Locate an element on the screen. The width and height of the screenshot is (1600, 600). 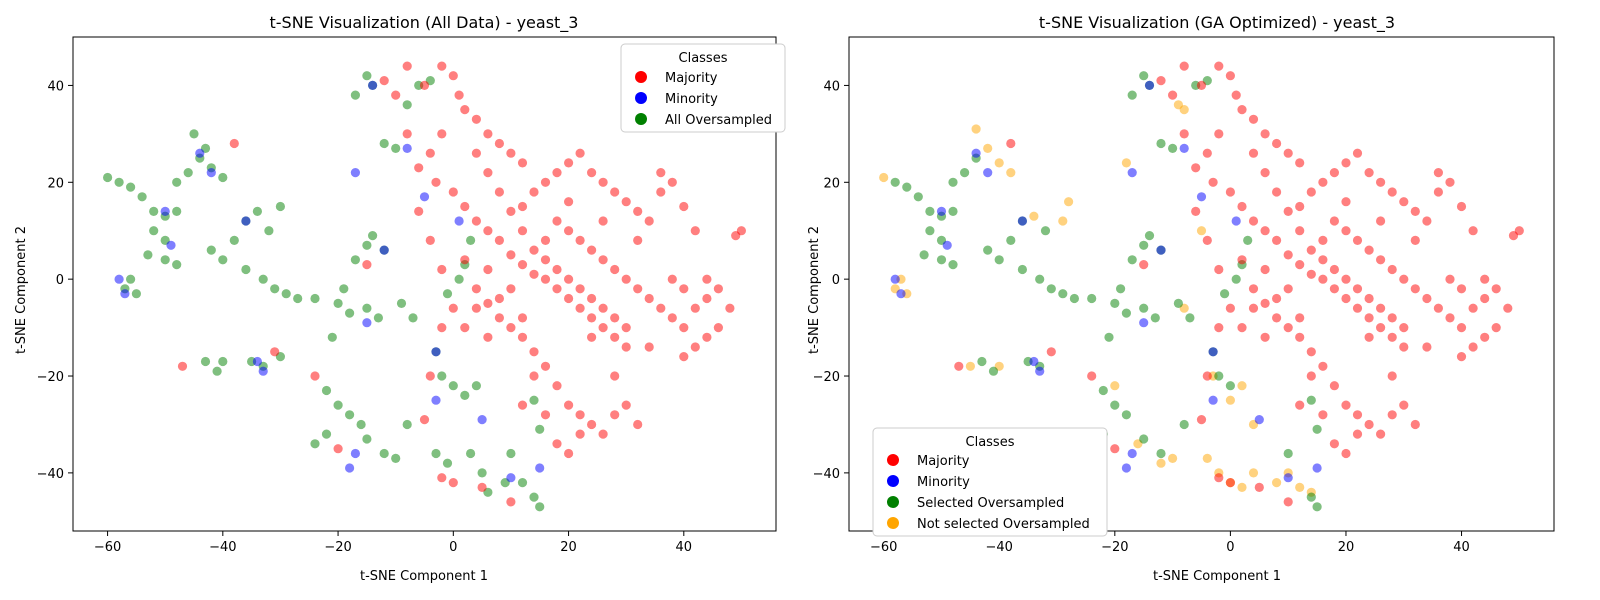
legend-box is located at coordinates (990, 482).